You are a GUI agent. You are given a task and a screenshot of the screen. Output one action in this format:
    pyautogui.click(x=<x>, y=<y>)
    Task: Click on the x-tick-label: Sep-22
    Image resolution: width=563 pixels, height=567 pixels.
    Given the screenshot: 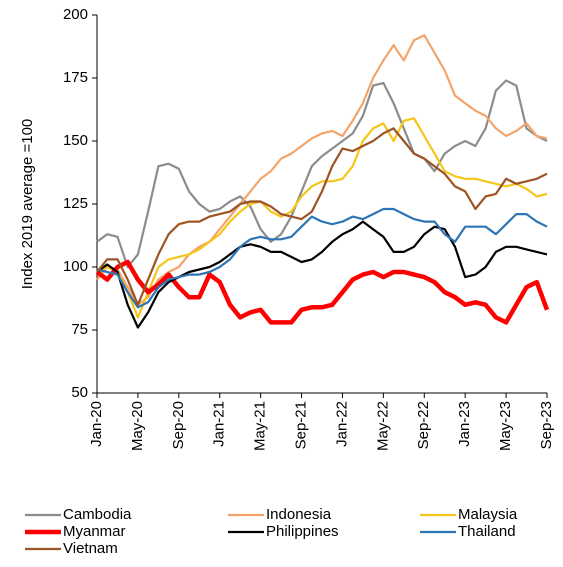 What is the action you would take?
    pyautogui.click(x=423, y=425)
    